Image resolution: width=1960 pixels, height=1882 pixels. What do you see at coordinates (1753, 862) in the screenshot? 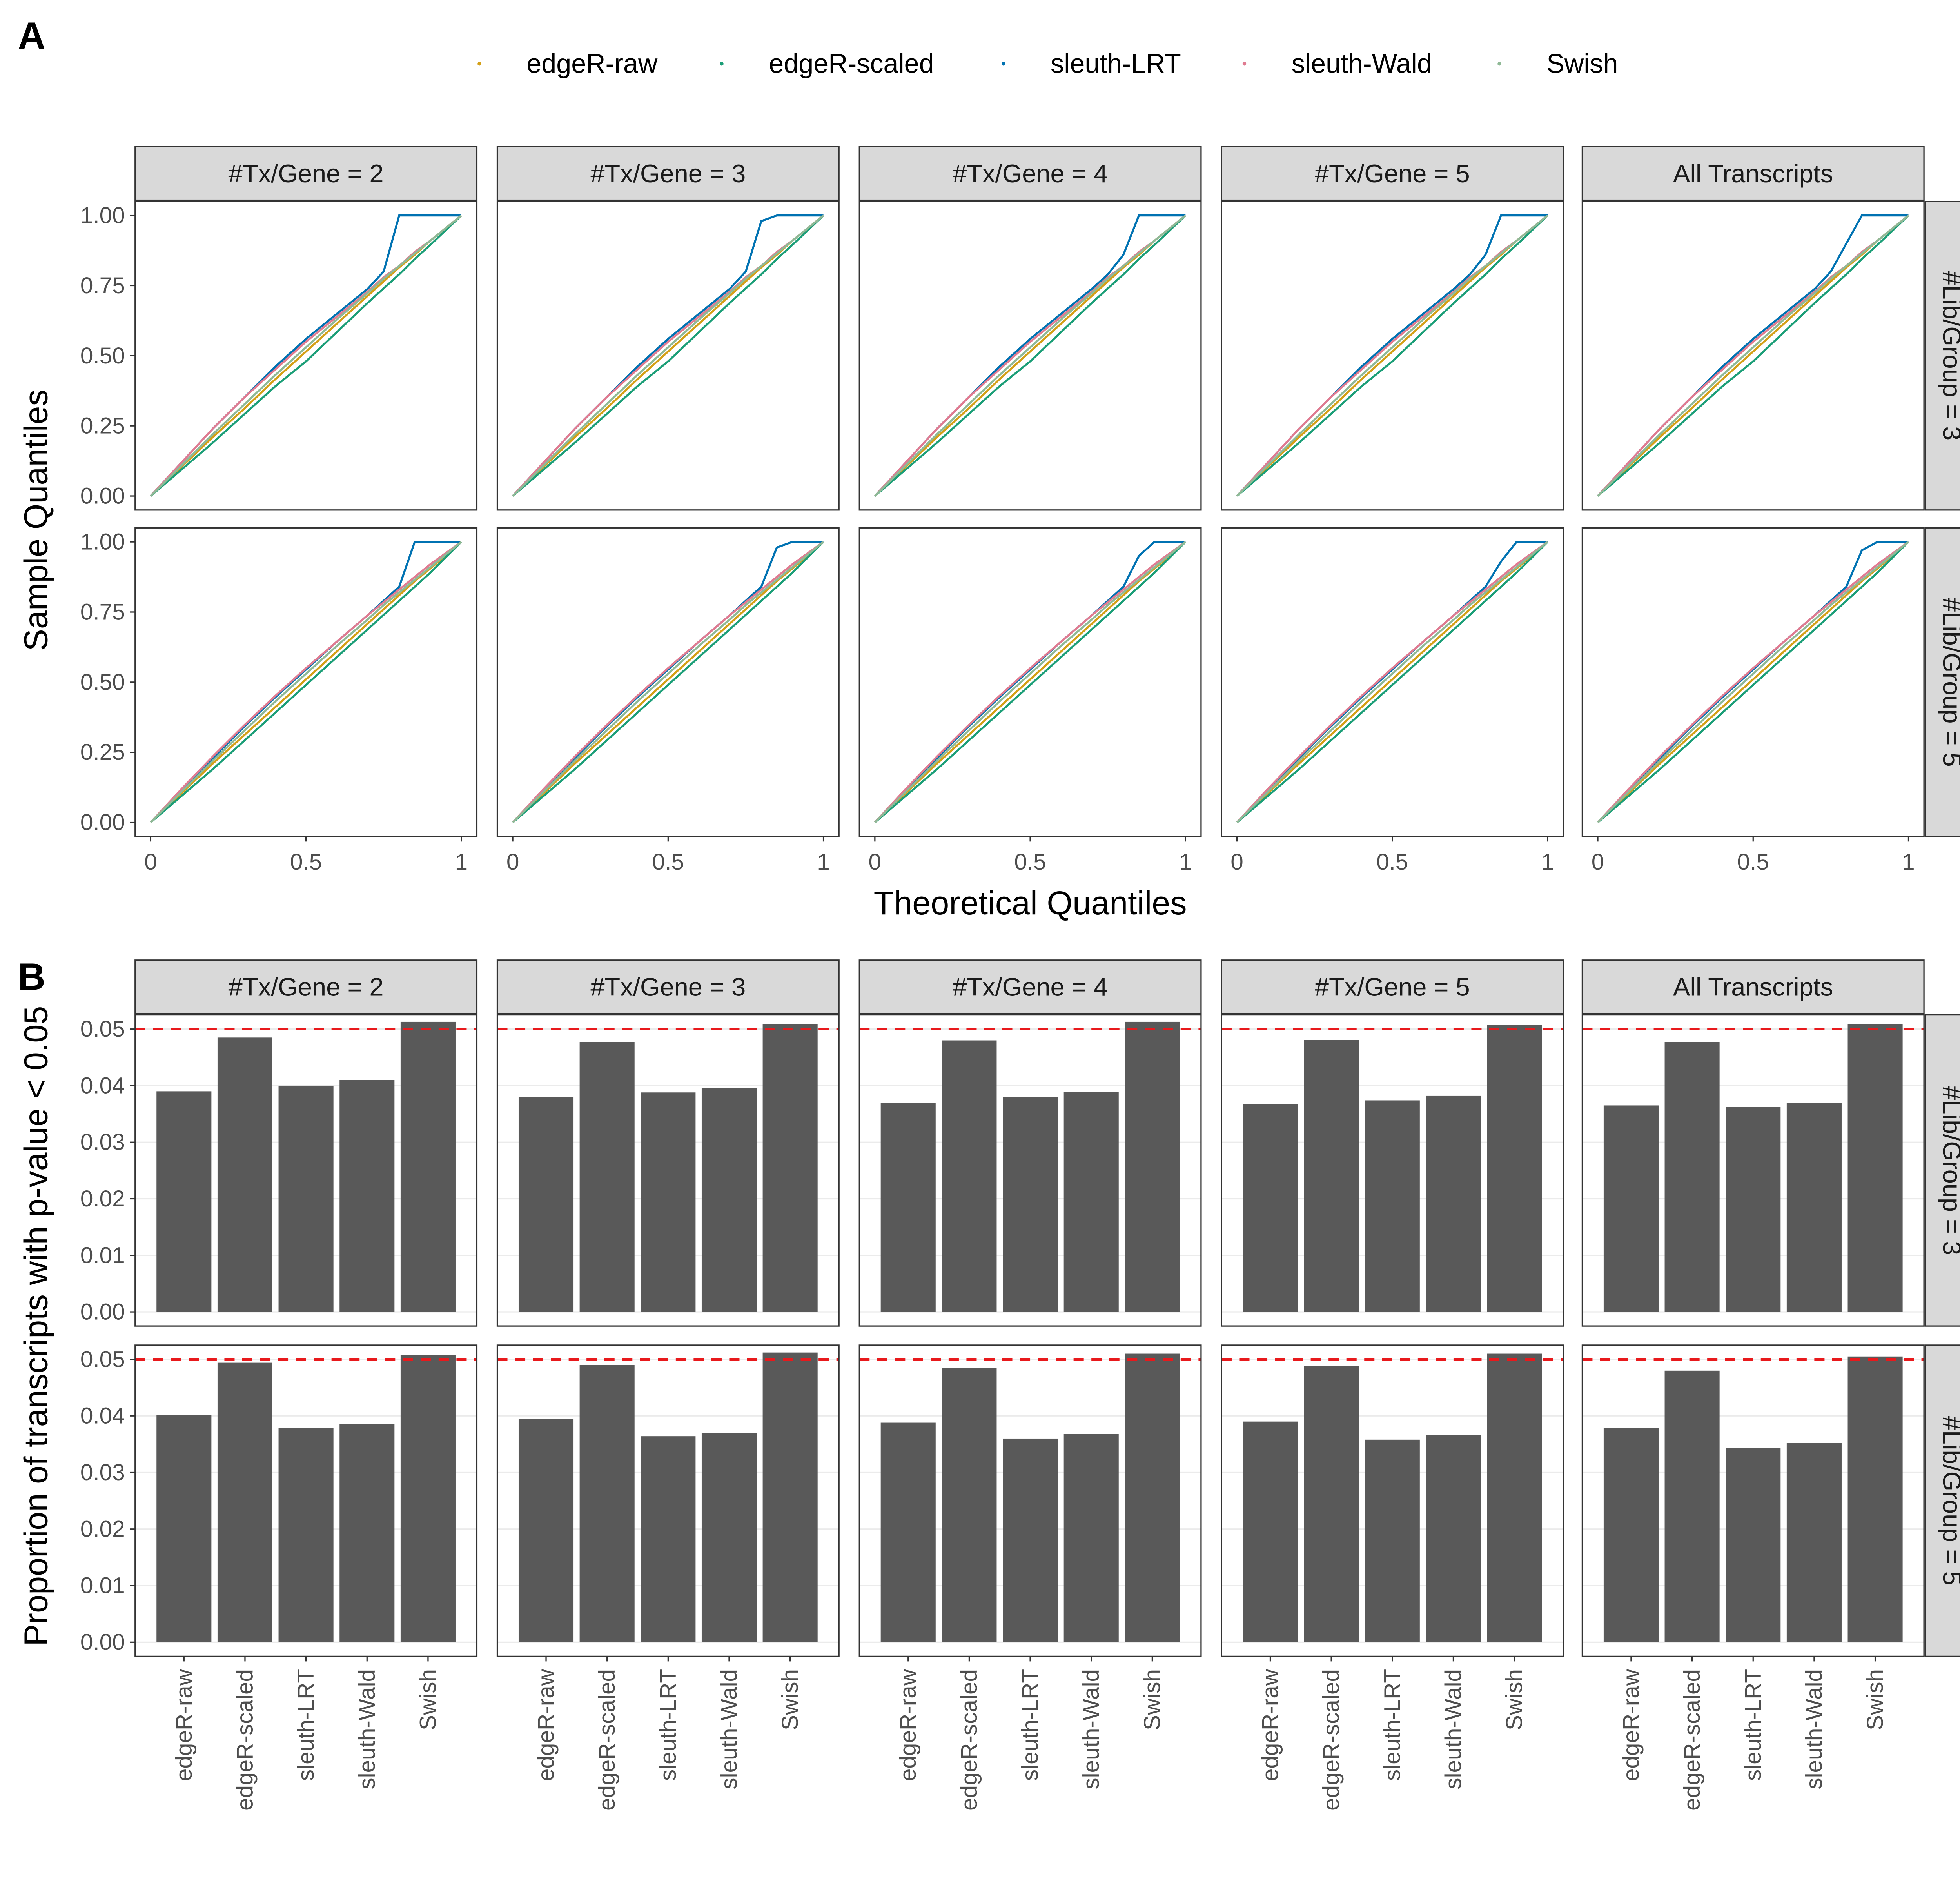
I see `x-tick-label: 0.5` at bounding box center [1753, 862].